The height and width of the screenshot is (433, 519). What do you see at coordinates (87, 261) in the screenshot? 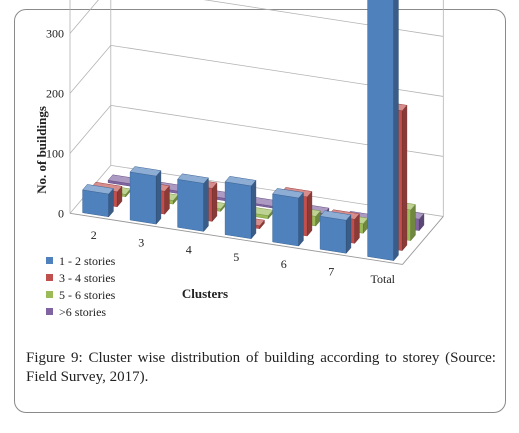
I see `legend-label: 1 - 2 stories` at bounding box center [87, 261].